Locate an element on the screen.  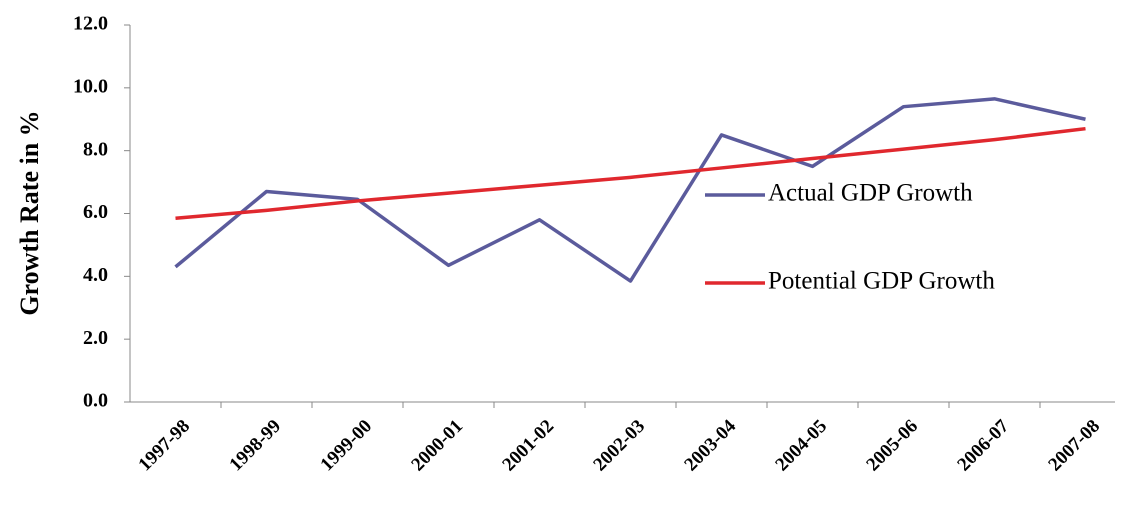
x-tick-label: 1998-99 is located at coordinates (255, 446).